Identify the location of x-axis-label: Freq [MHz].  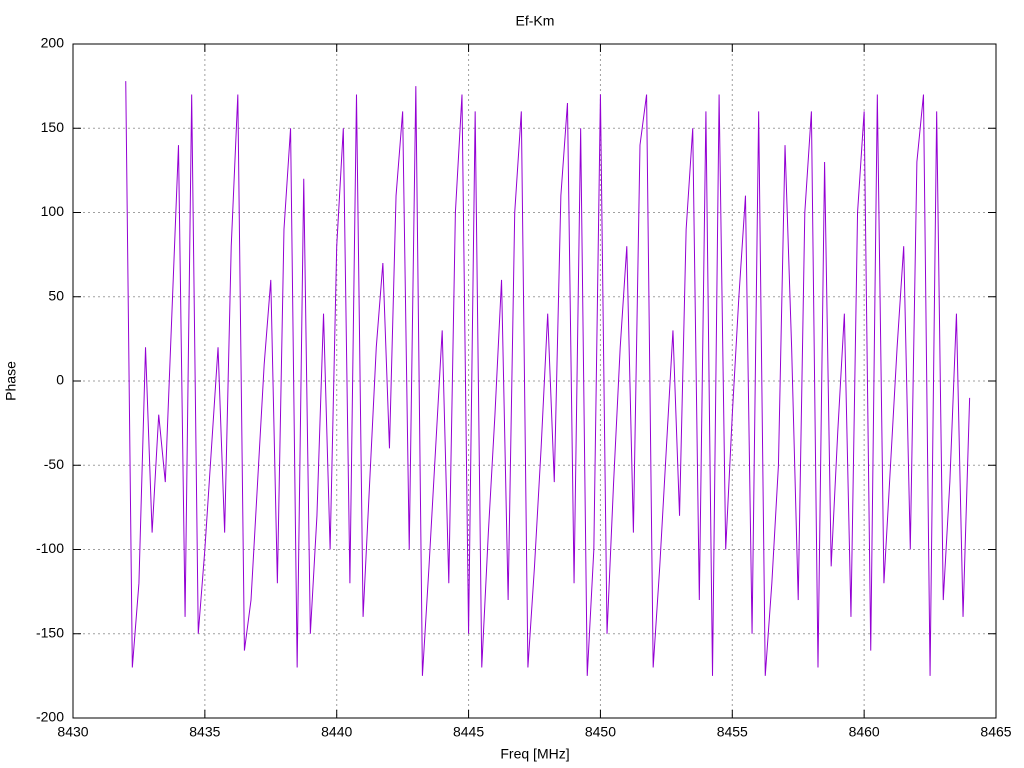
(534, 754).